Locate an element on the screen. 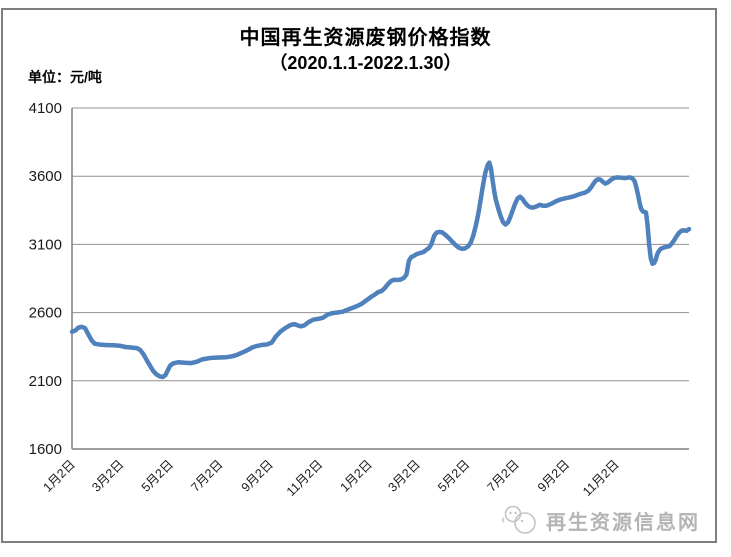 Image resolution: width=731 pixels, height=557 pixels. watermark-site-name: 再生资源信息网 is located at coordinates (623, 522).